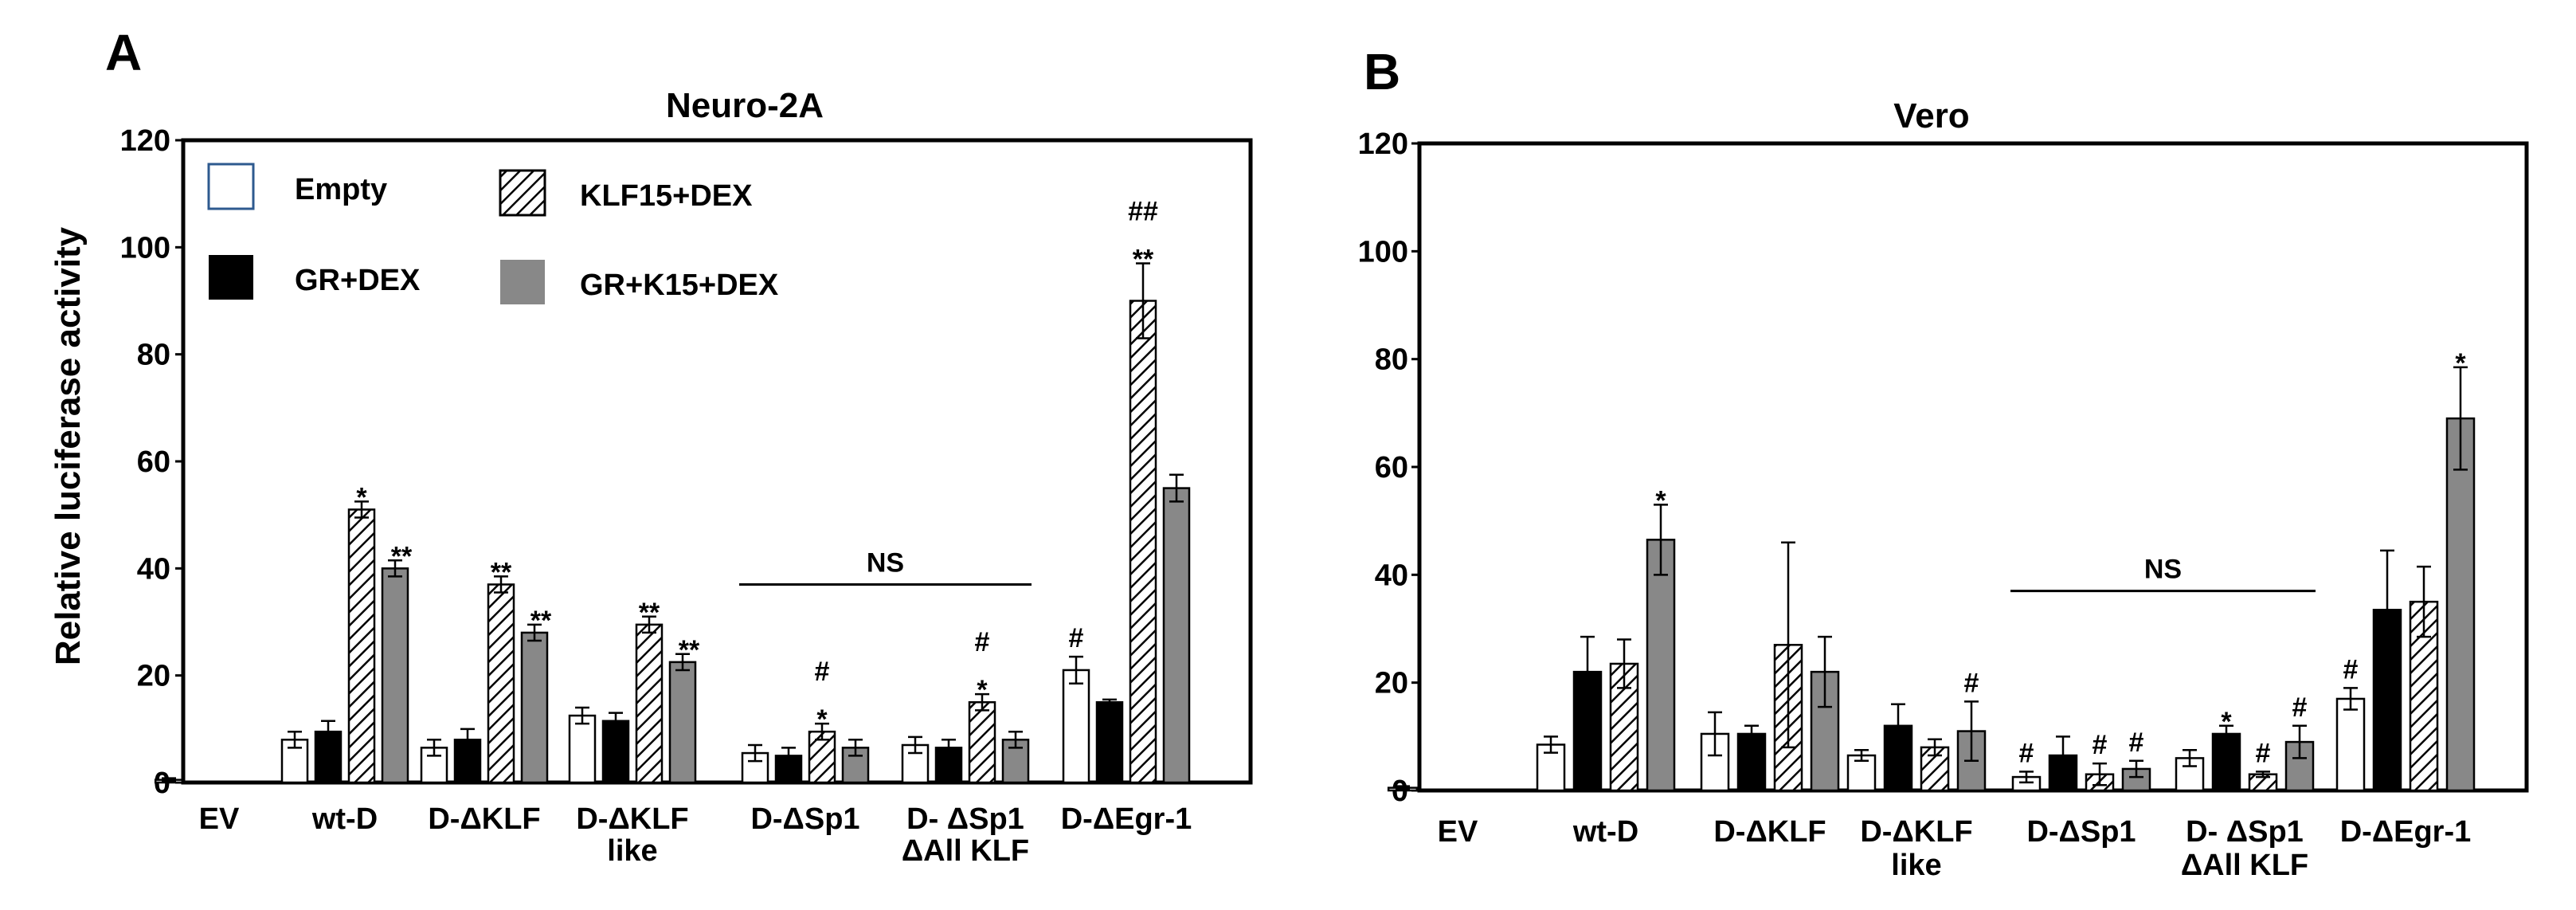 The image size is (2576, 910). I want to click on panel-b-title: Vero, so click(1931, 115).